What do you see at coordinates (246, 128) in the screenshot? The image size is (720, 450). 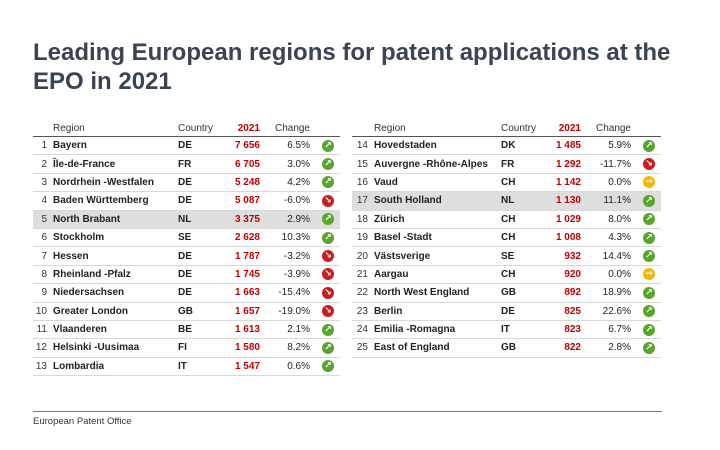 I see `year-header: 2021` at bounding box center [246, 128].